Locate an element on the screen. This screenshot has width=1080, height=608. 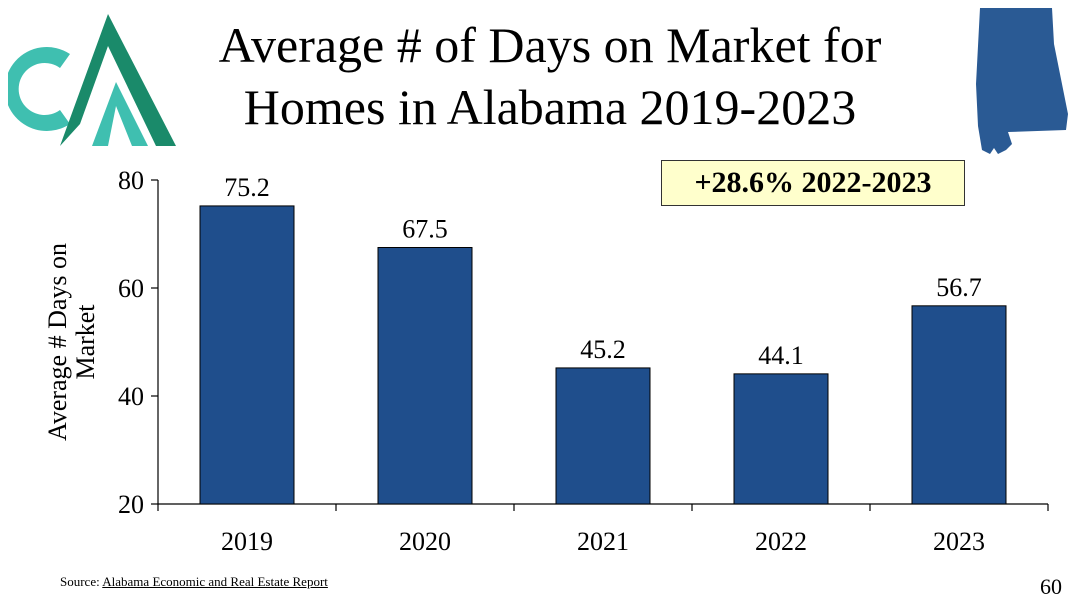
bar-2023 is located at coordinates (959, 405).